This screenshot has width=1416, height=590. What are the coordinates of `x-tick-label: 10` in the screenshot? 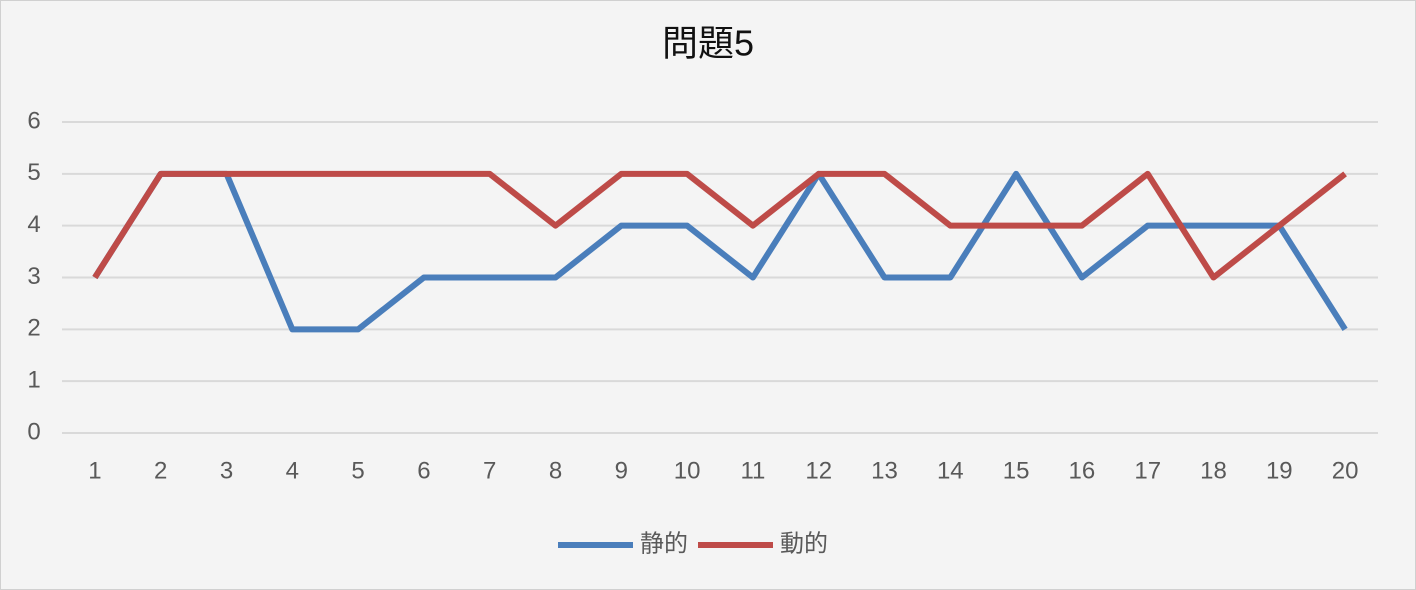 It's located at (687, 470).